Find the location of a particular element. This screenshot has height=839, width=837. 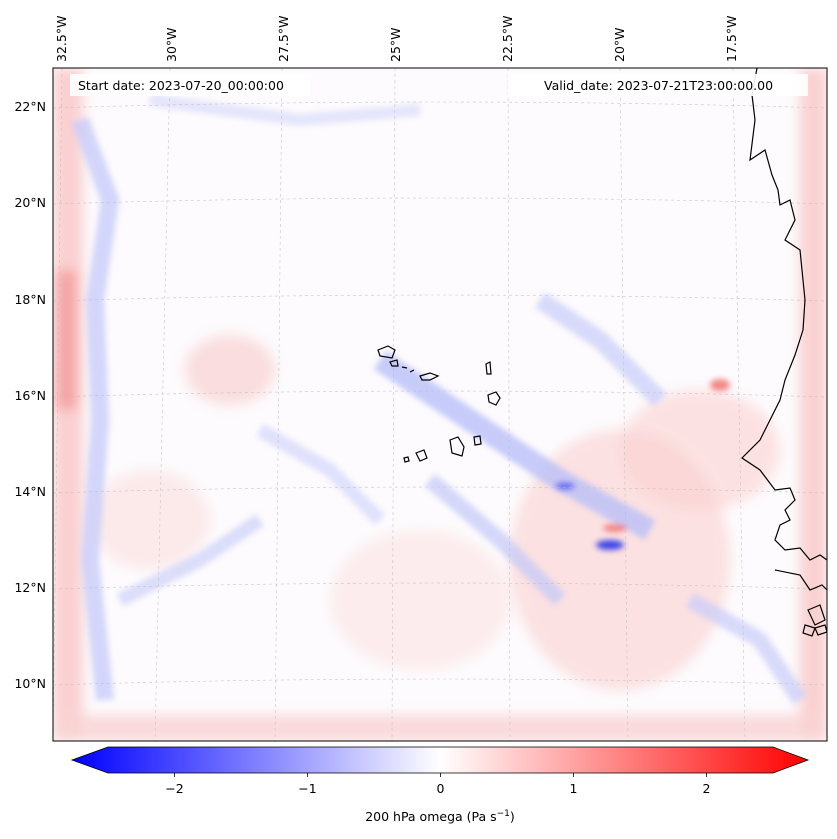

colorbar-tick-label: 0 is located at coordinates (441, 788).